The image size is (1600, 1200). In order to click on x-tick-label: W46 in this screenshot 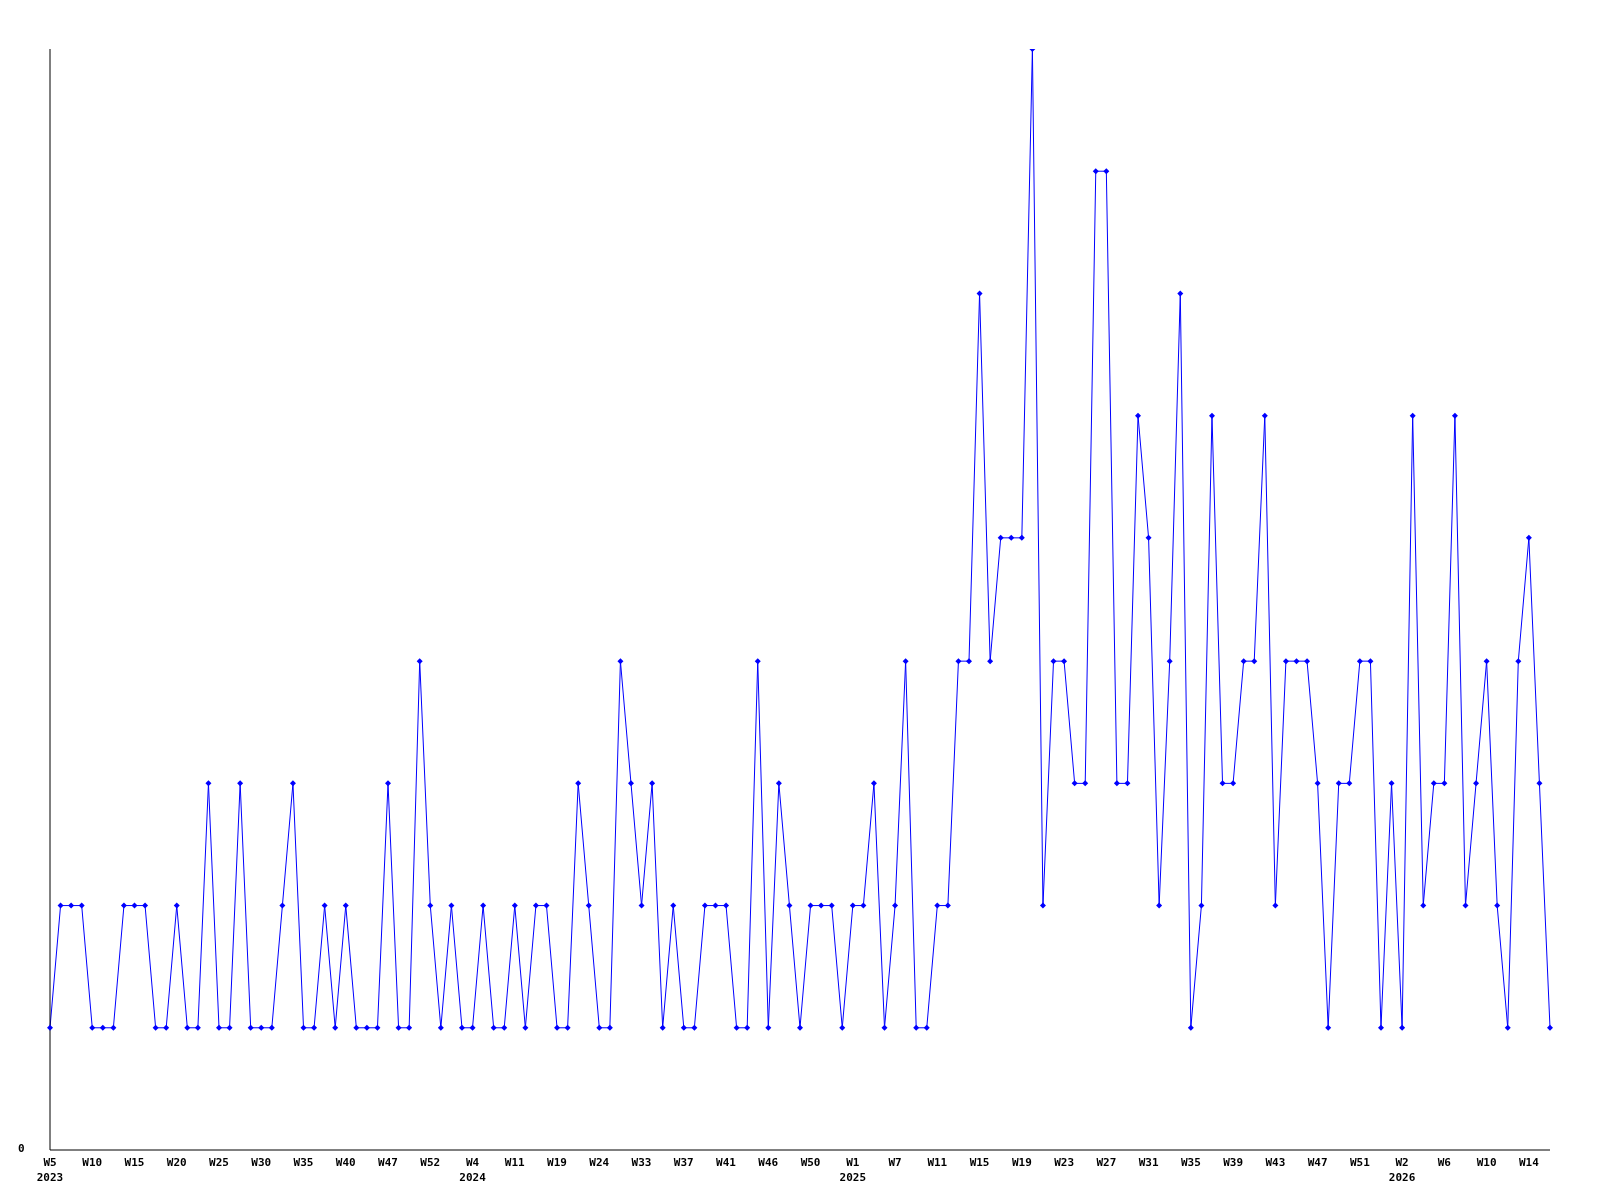, I will do `click(768, 1162)`.